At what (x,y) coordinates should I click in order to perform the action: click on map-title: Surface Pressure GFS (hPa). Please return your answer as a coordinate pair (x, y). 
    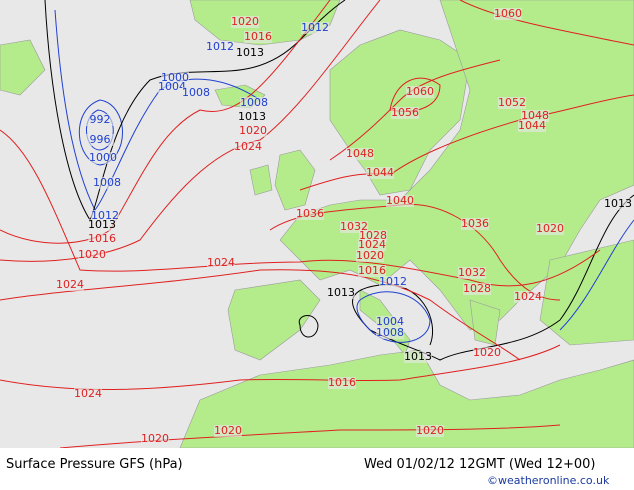
    Looking at the image, I should click on (94, 464).